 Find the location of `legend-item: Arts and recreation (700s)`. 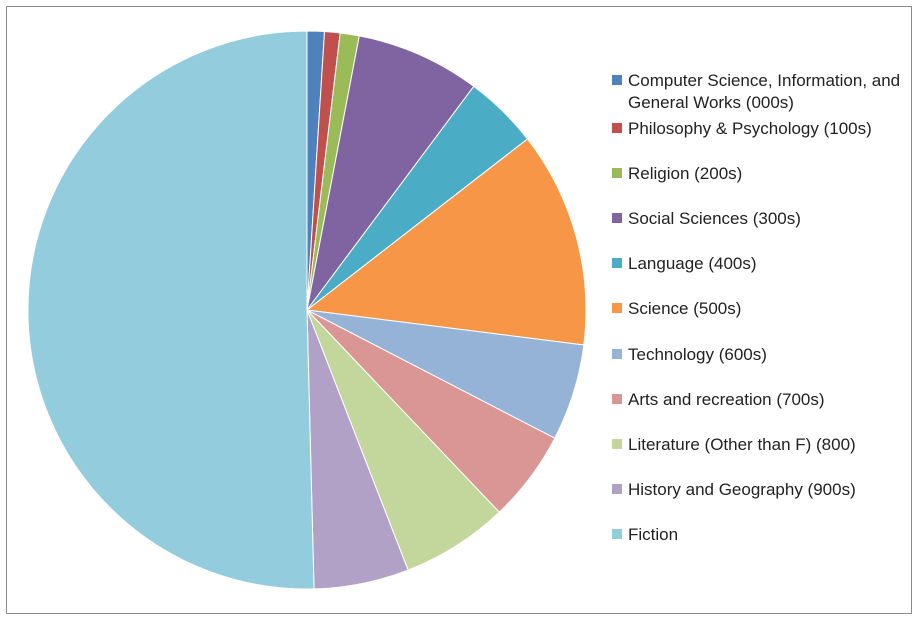

legend-item: Arts and recreation (700s) is located at coordinates (760, 400).